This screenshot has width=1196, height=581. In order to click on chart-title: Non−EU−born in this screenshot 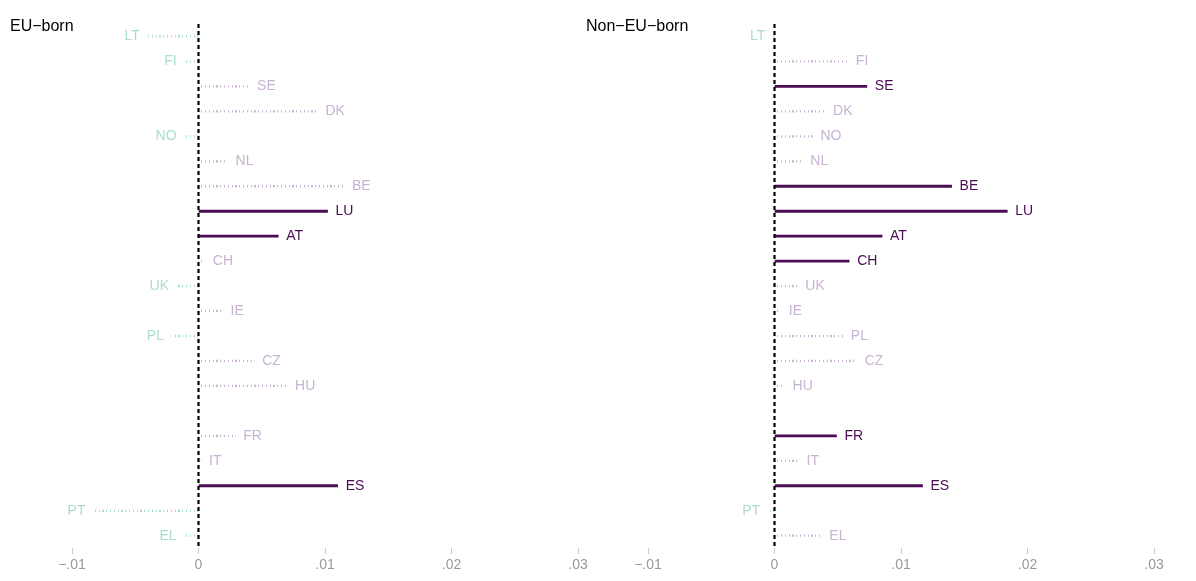, I will do `click(637, 26)`.